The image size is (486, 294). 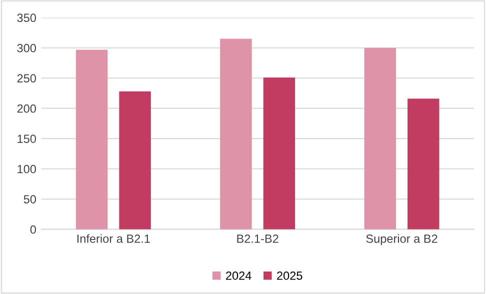 I want to click on y-tick-label: 300, so click(x=26, y=48).